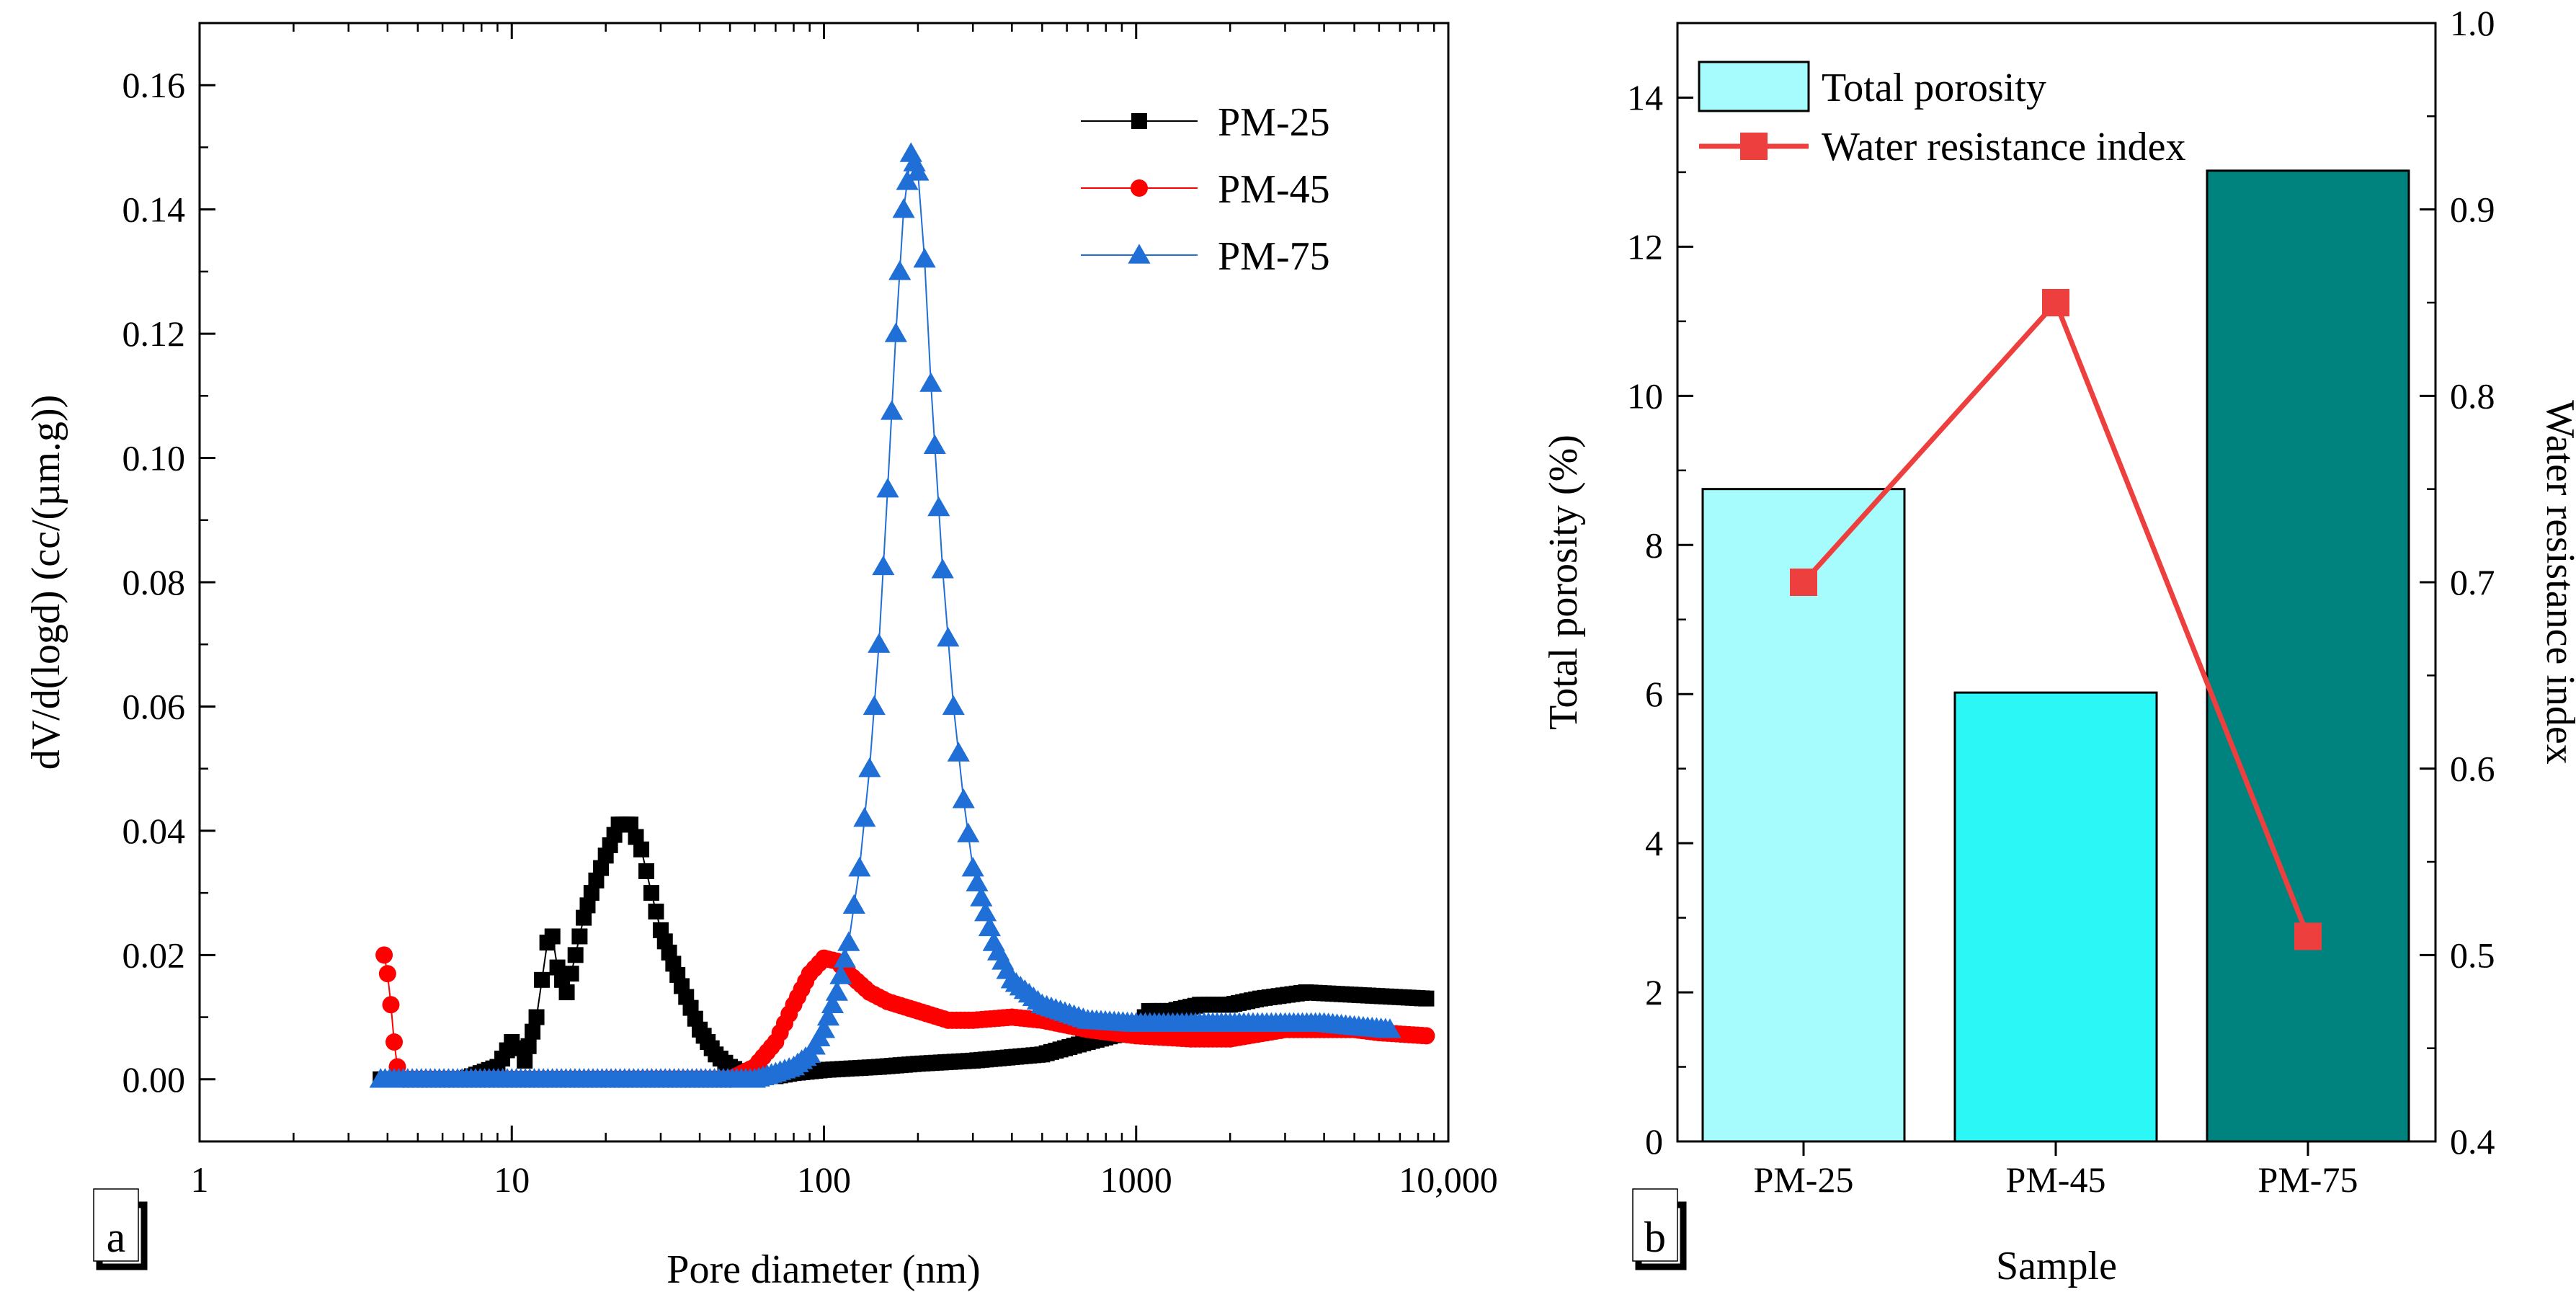 The width and height of the screenshot is (2576, 1305). I want to click on chart-b-ytick-label: 6, so click(1654, 694).